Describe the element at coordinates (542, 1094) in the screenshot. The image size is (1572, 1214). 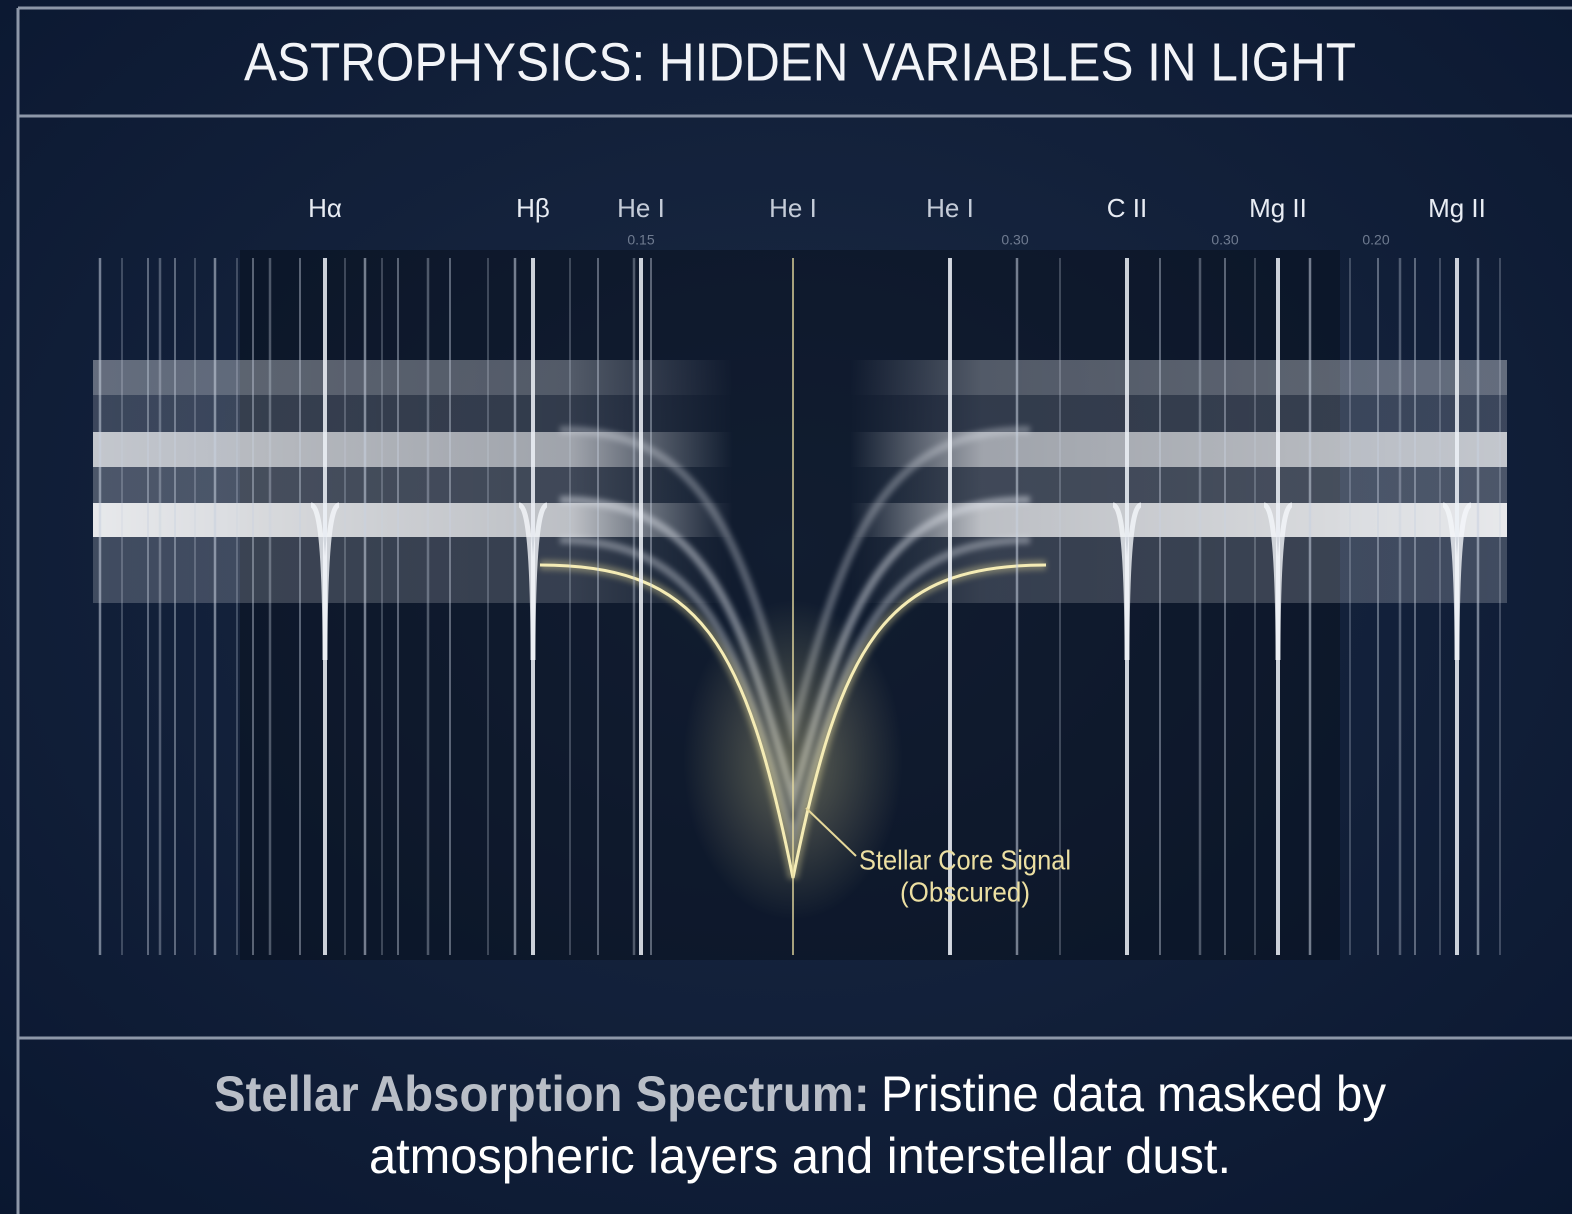
I see `caption-lead: Stellar Absorption Spectrum:` at that location.